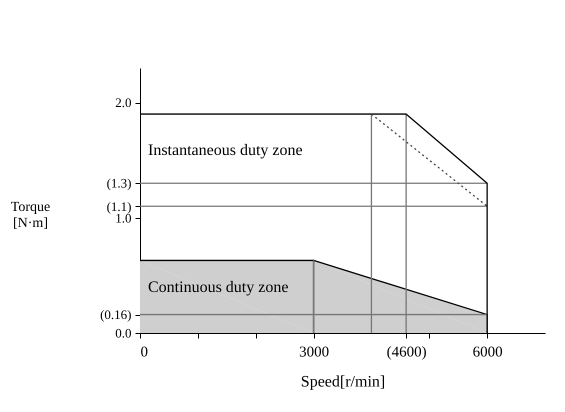  I want to click on x-tick-label: 6000, so click(487, 352).